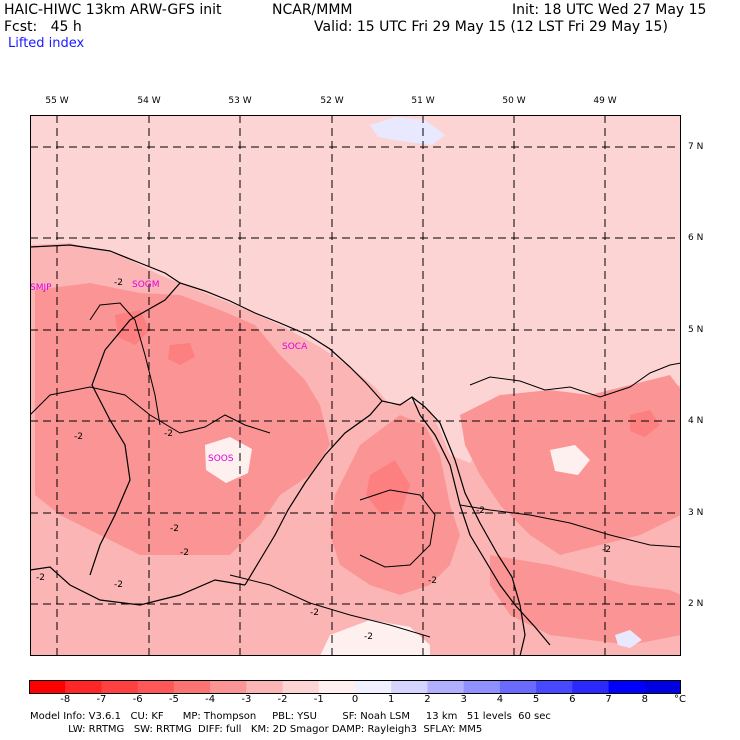 The image size is (740, 740). I want to click on colorbar, so click(355, 687).